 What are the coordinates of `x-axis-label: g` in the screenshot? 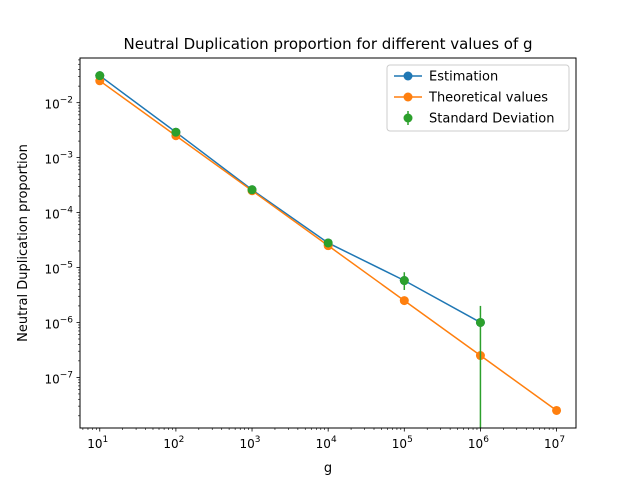 It's located at (328, 468).